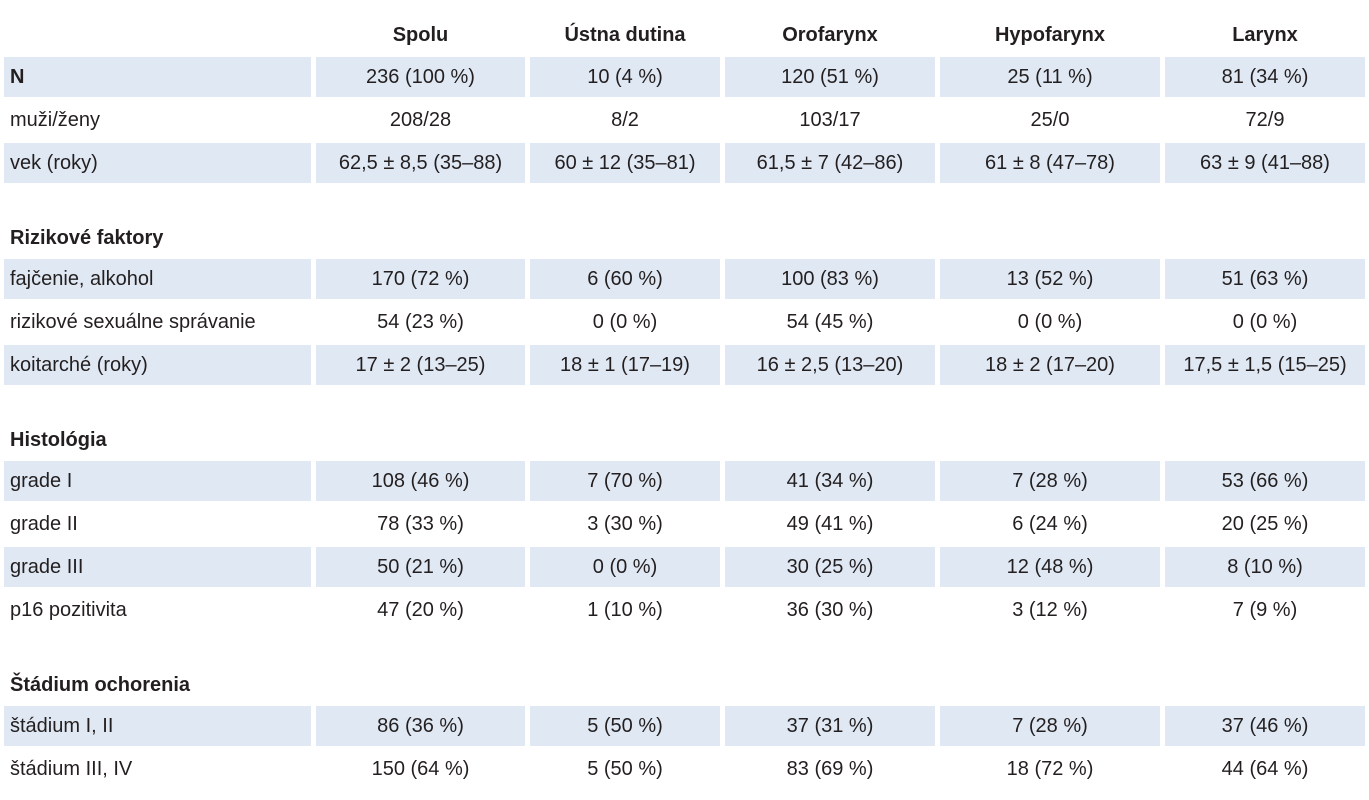  I want to click on column-header: Hypofarynx, so click(1050, 35).